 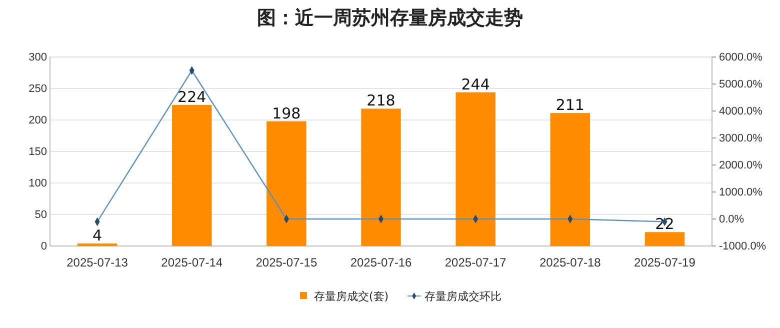 What do you see at coordinates (192, 263) in the screenshot?
I see `x-tick-label: 2025-07-14` at bounding box center [192, 263].